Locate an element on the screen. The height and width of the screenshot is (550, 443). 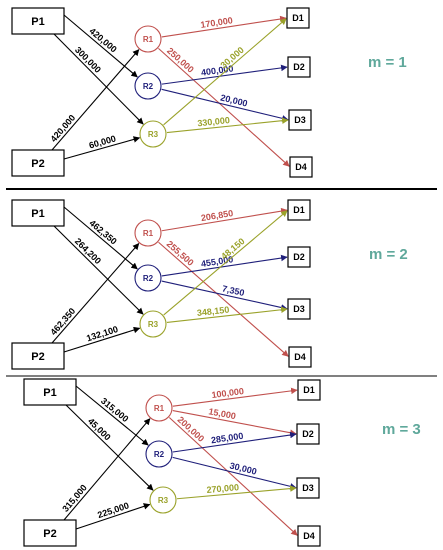
flow-p1-r3: 300,000 is located at coordinates (88, 60).